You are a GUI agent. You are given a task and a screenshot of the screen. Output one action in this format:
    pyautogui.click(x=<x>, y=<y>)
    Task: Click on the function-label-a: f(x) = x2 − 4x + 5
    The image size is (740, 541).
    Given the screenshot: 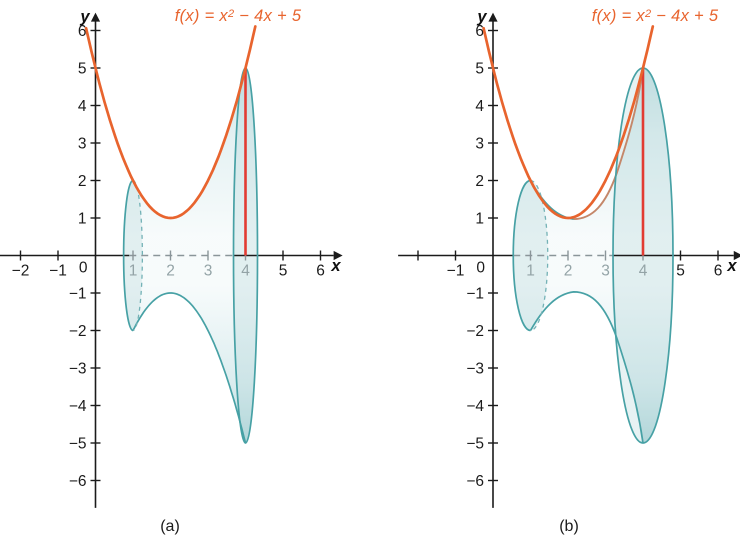 What is the action you would take?
    pyautogui.click(x=238, y=16)
    